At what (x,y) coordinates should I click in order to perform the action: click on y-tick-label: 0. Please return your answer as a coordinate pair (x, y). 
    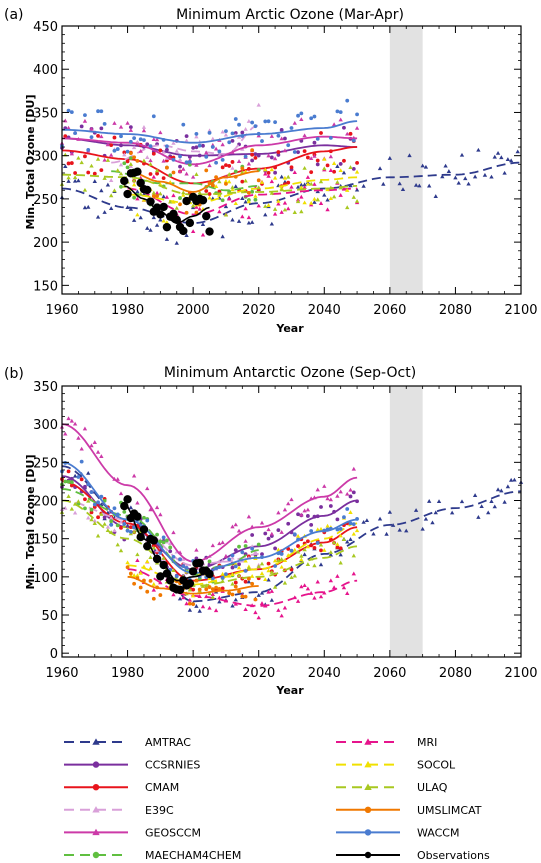
    Looking at the image, I should click on (54, 654).